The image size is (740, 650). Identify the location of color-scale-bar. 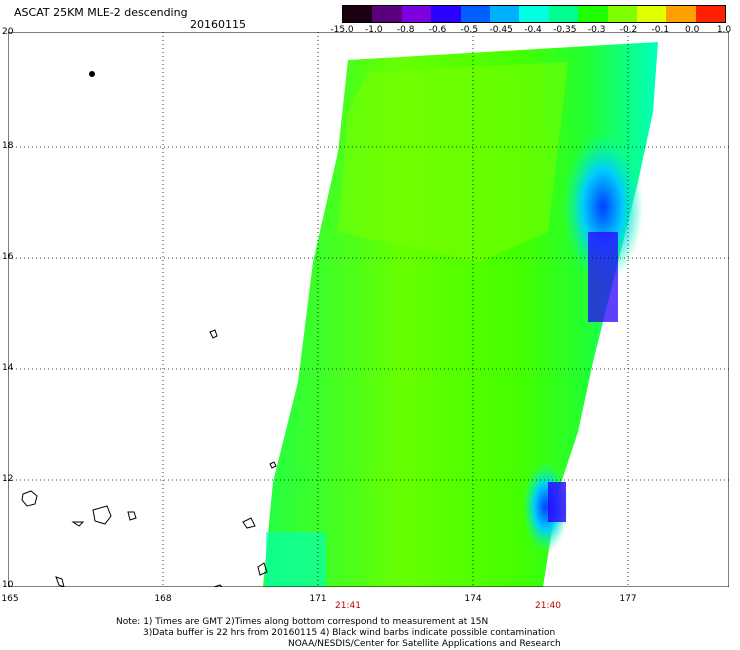
(534, 14).